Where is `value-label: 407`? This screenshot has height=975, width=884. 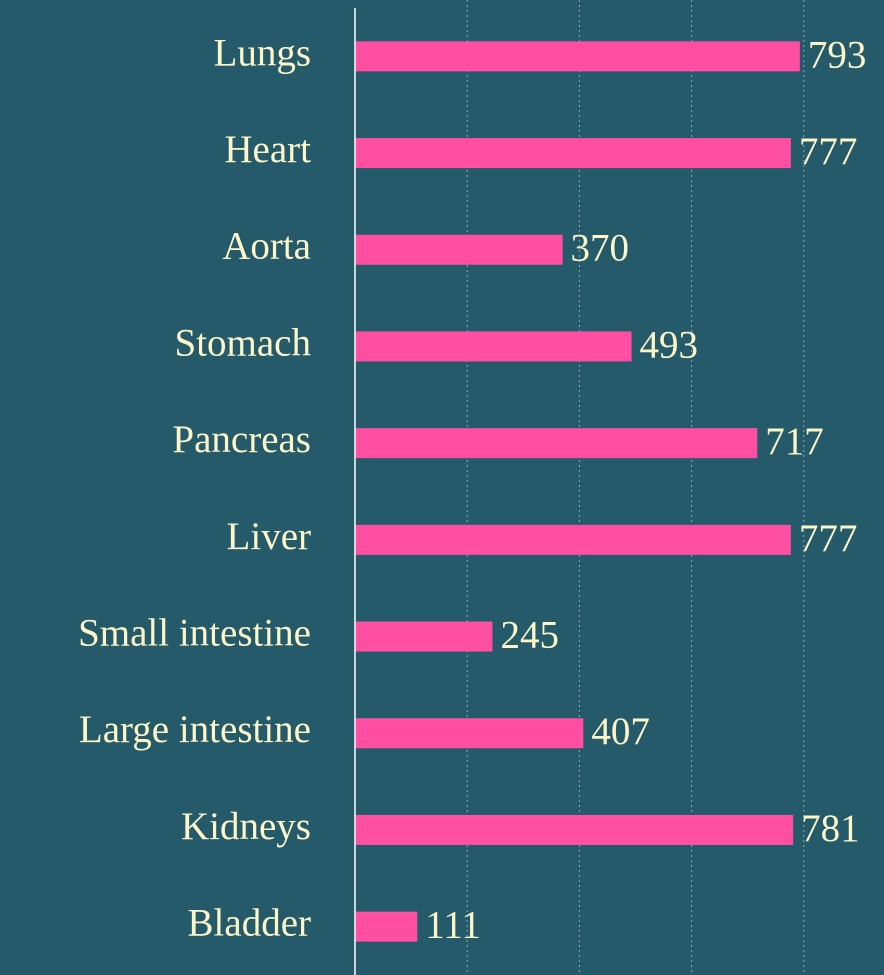 value-label: 407 is located at coordinates (620, 731).